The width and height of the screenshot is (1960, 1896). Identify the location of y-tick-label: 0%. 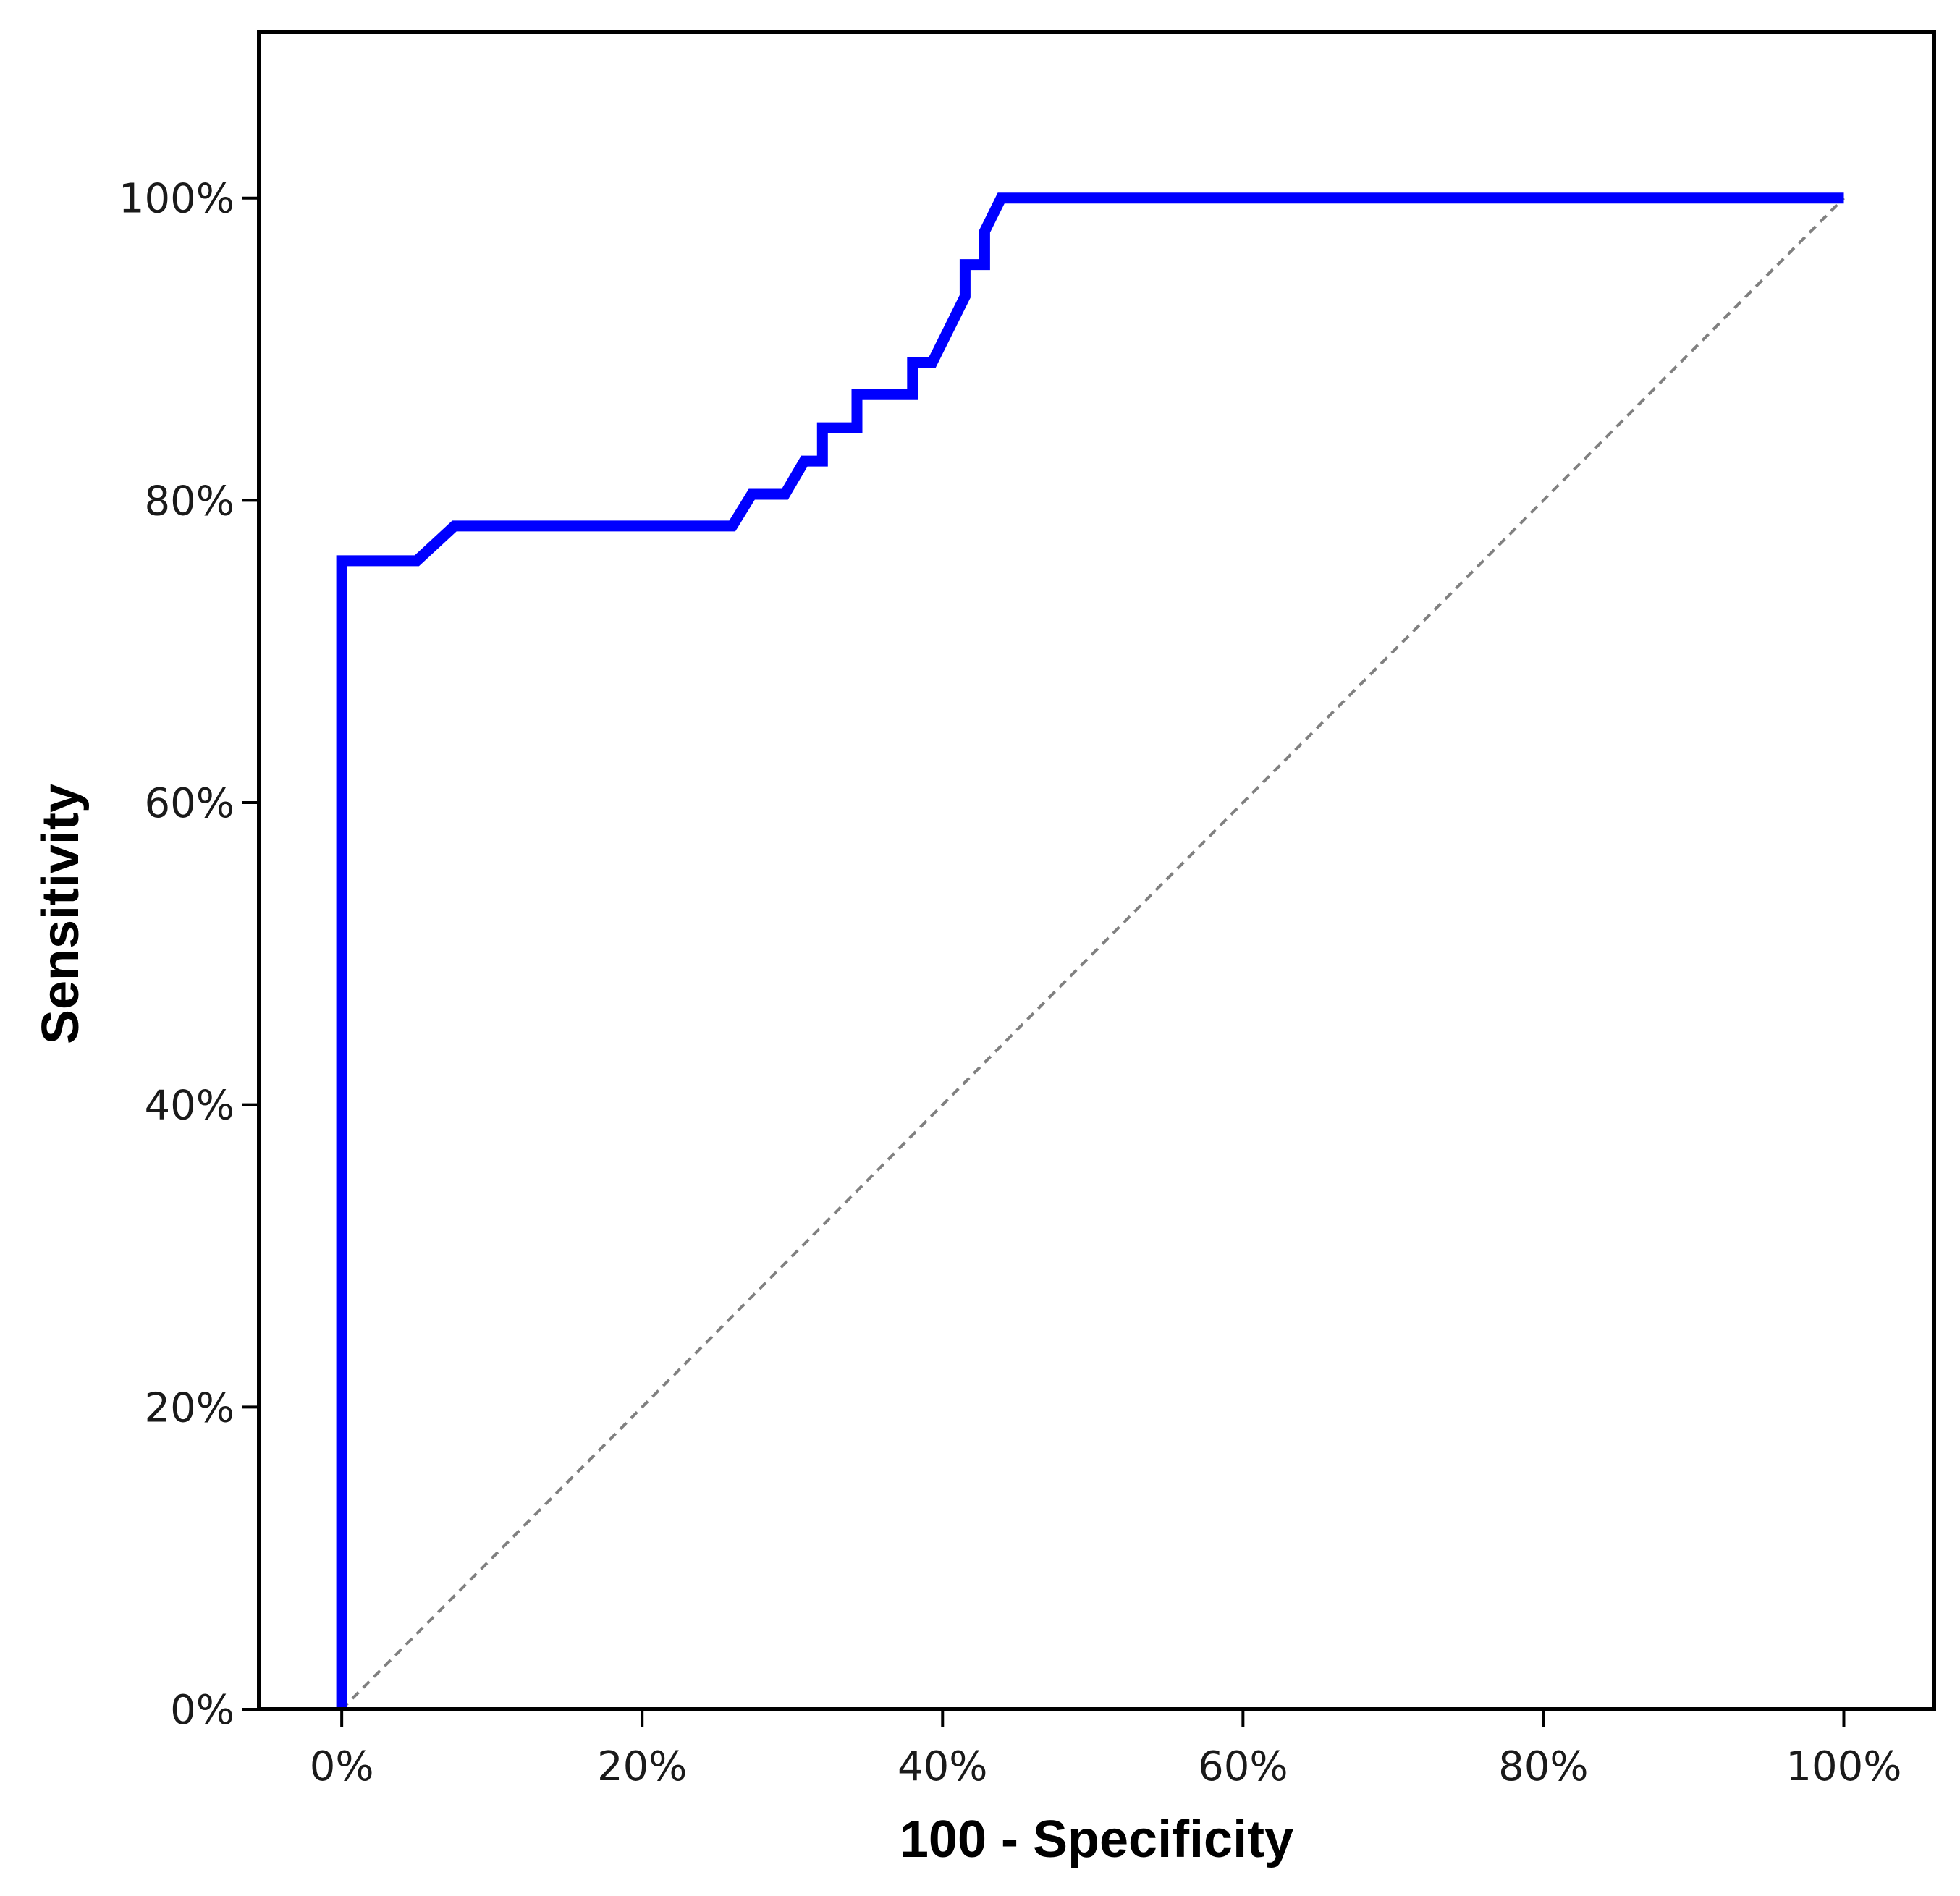
(202, 1710).